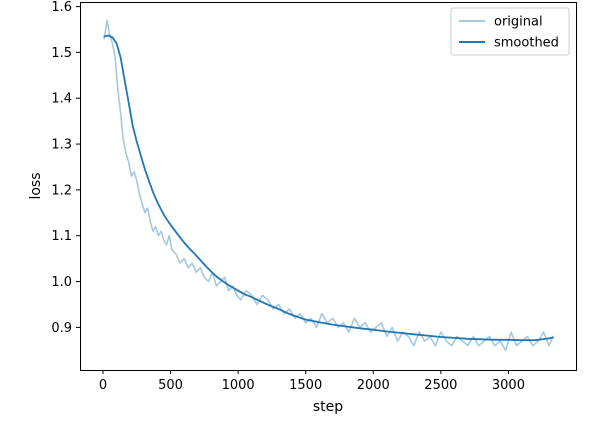 This screenshot has width=614, height=423. What do you see at coordinates (65, 168) in the screenshot?
I see `y-axis-ticks: 0.9 1.0 1.1 1.2 1.3 1.4 1.5 1.6` at bounding box center [65, 168].